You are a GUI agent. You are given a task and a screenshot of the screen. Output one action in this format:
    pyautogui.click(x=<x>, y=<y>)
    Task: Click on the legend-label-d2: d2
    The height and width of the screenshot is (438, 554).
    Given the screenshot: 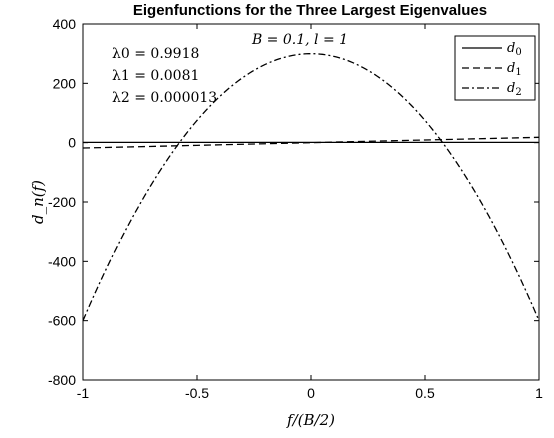 What is the action you would take?
    pyautogui.click(x=514, y=89)
    